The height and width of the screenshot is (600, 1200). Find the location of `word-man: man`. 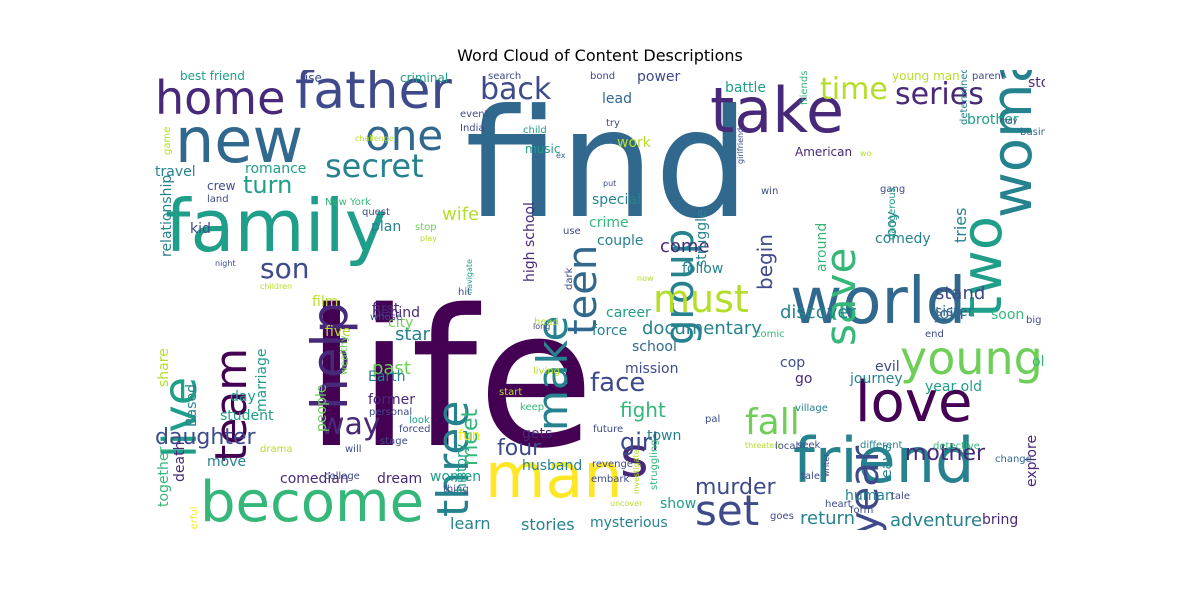

word-man: man is located at coordinates (554, 475).